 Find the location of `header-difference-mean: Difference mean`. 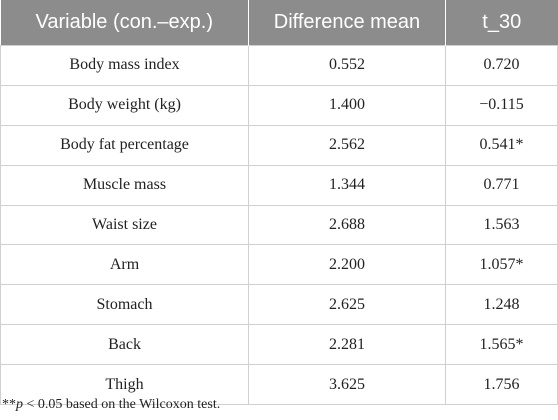

header-difference-mean: Difference mean is located at coordinates (347, 23).